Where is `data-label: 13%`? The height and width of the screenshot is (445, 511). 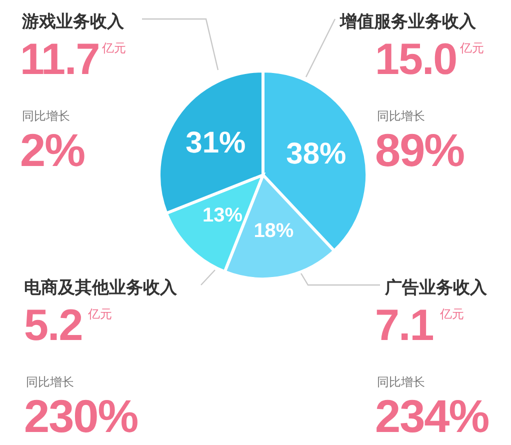 data-label: 13% is located at coordinates (222, 215).